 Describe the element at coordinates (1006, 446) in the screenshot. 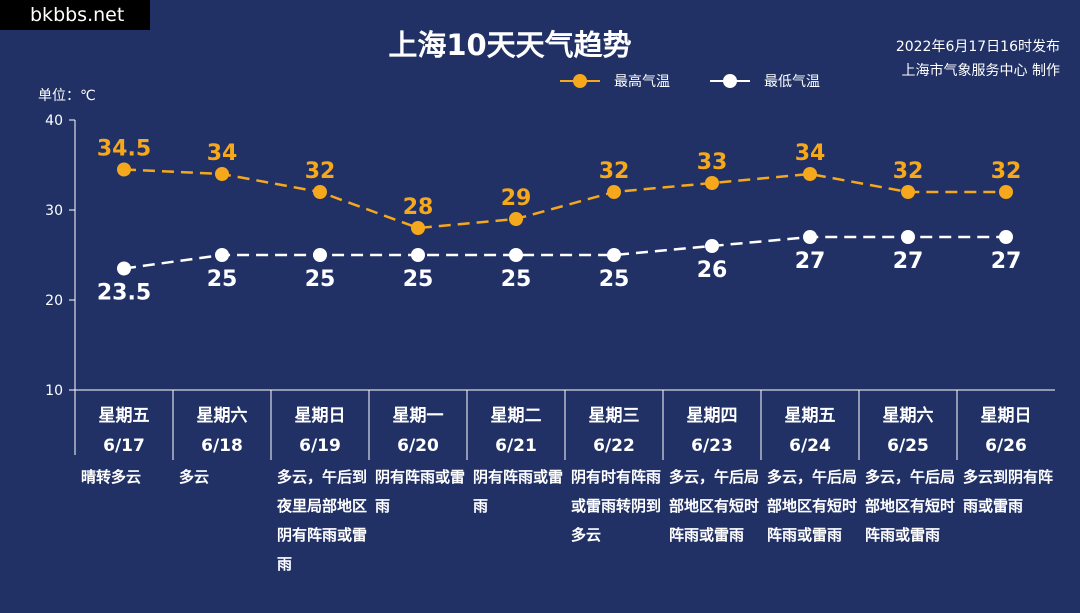

I see `date-label: 6/26` at that location.